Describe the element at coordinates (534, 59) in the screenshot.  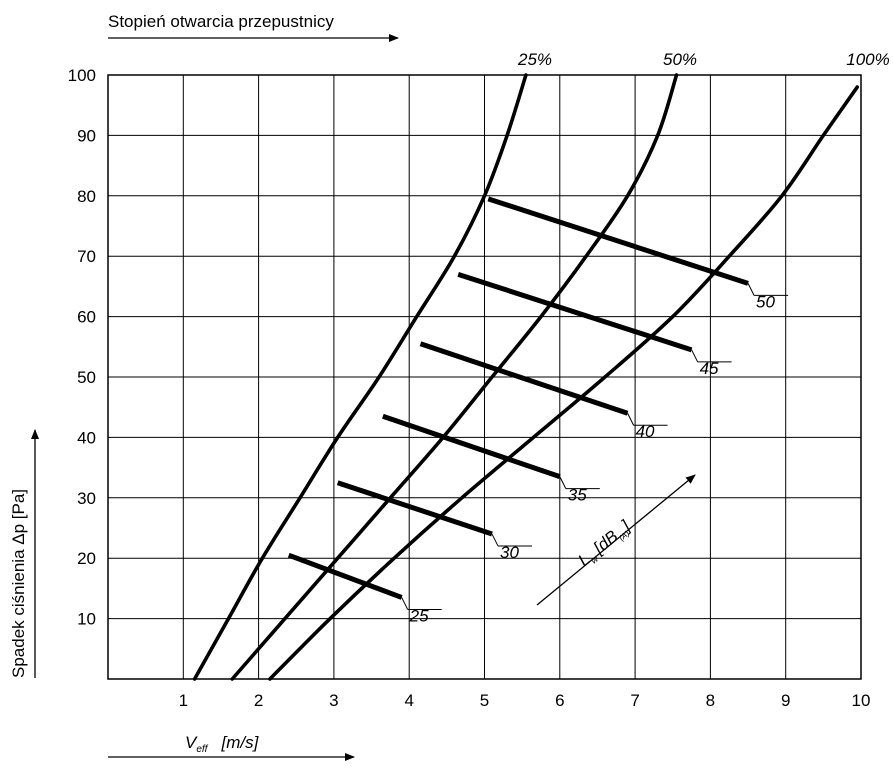
I see `series-label: 25%` at that location.